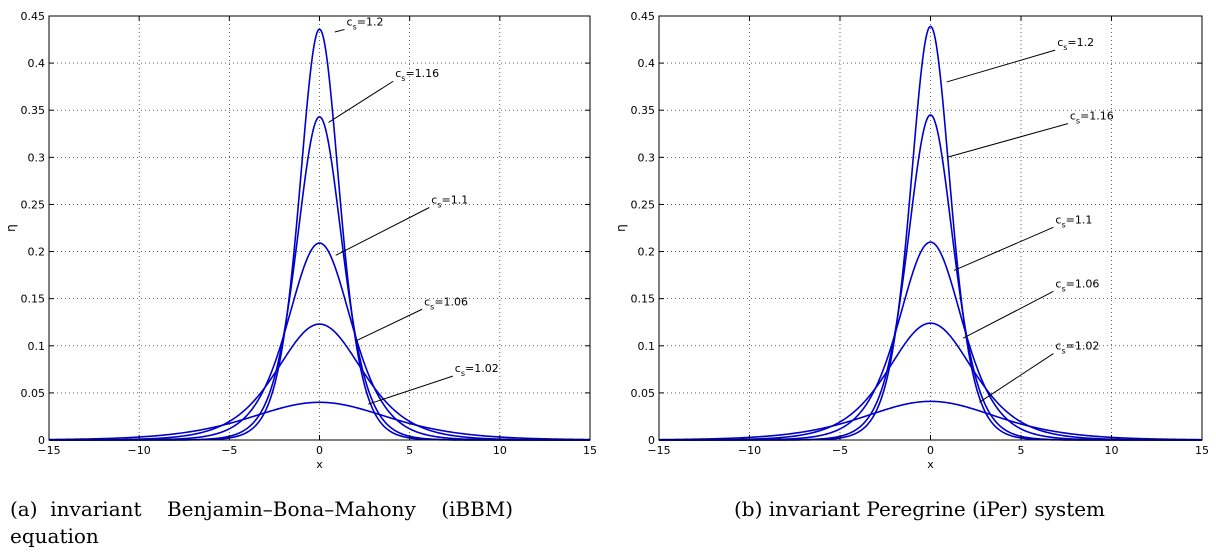 Image resolution: width=1216 pixels, height=552 pixels. Describe the element at coordinates (319, 382) in the screenshot. I see `series-curve` at that location.